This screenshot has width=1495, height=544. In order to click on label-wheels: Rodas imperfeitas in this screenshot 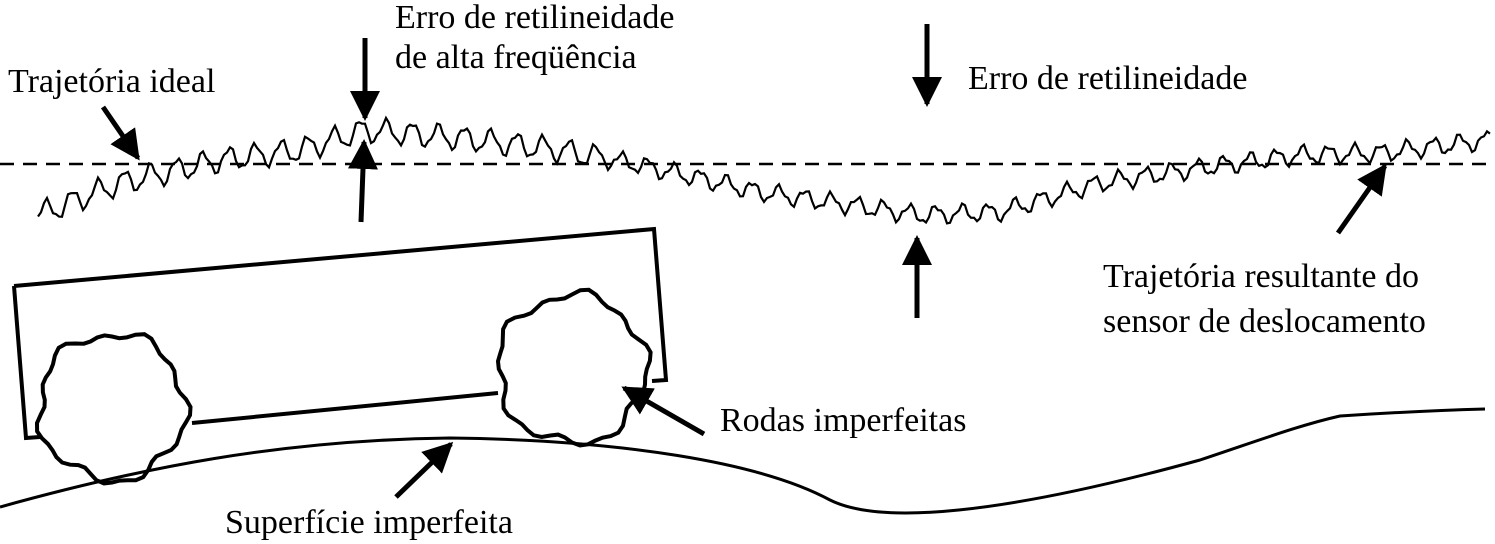, I will do `click(843, 420)`.